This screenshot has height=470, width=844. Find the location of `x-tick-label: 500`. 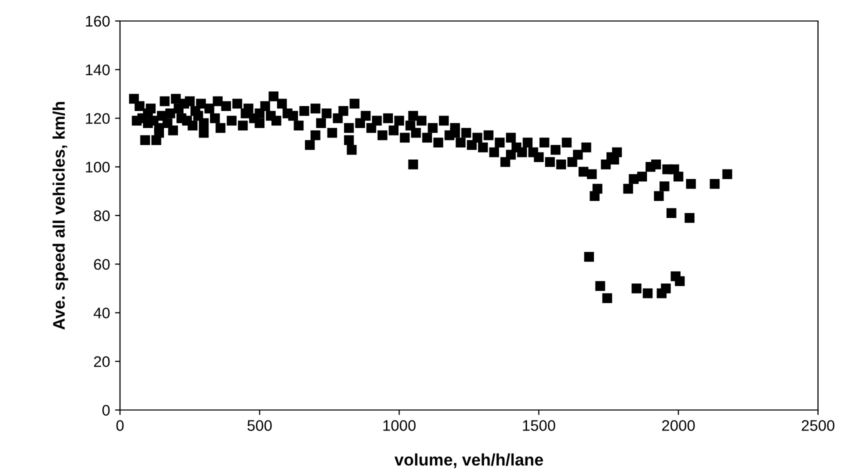

x-tick-label: 500 is located at coordinates (259, 425).